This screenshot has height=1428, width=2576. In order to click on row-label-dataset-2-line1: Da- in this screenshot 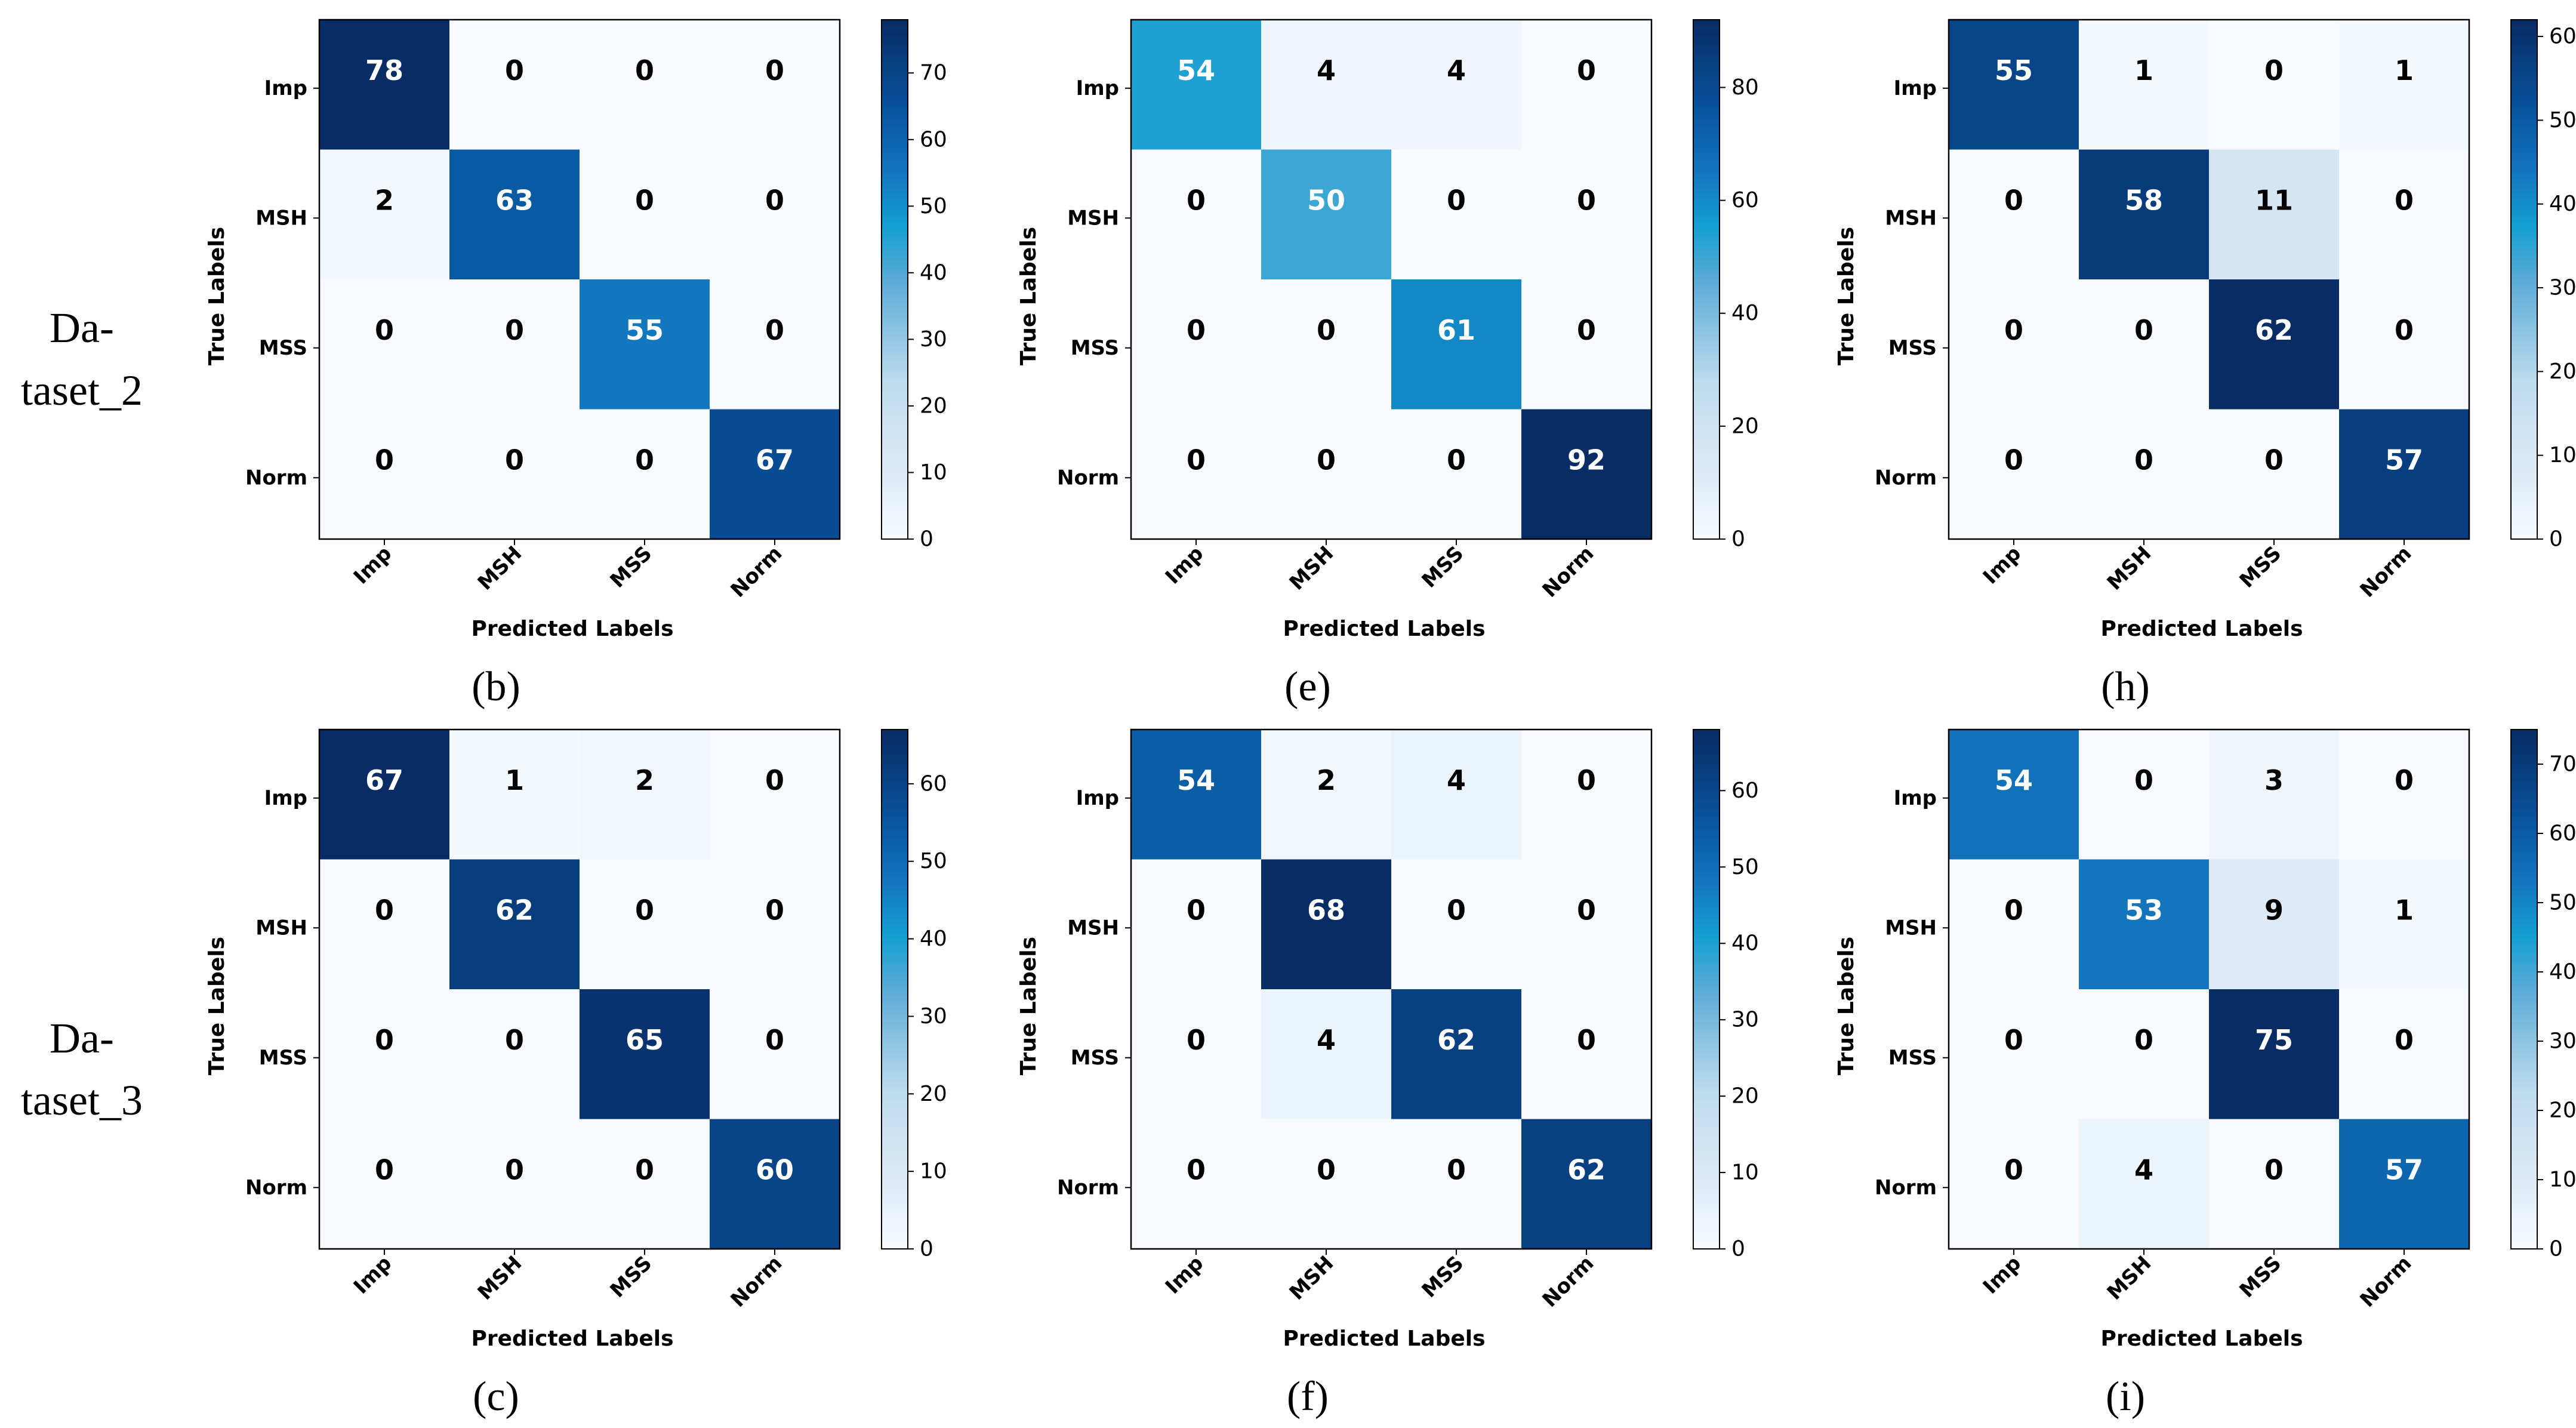, I will do `click(82, 328)`.